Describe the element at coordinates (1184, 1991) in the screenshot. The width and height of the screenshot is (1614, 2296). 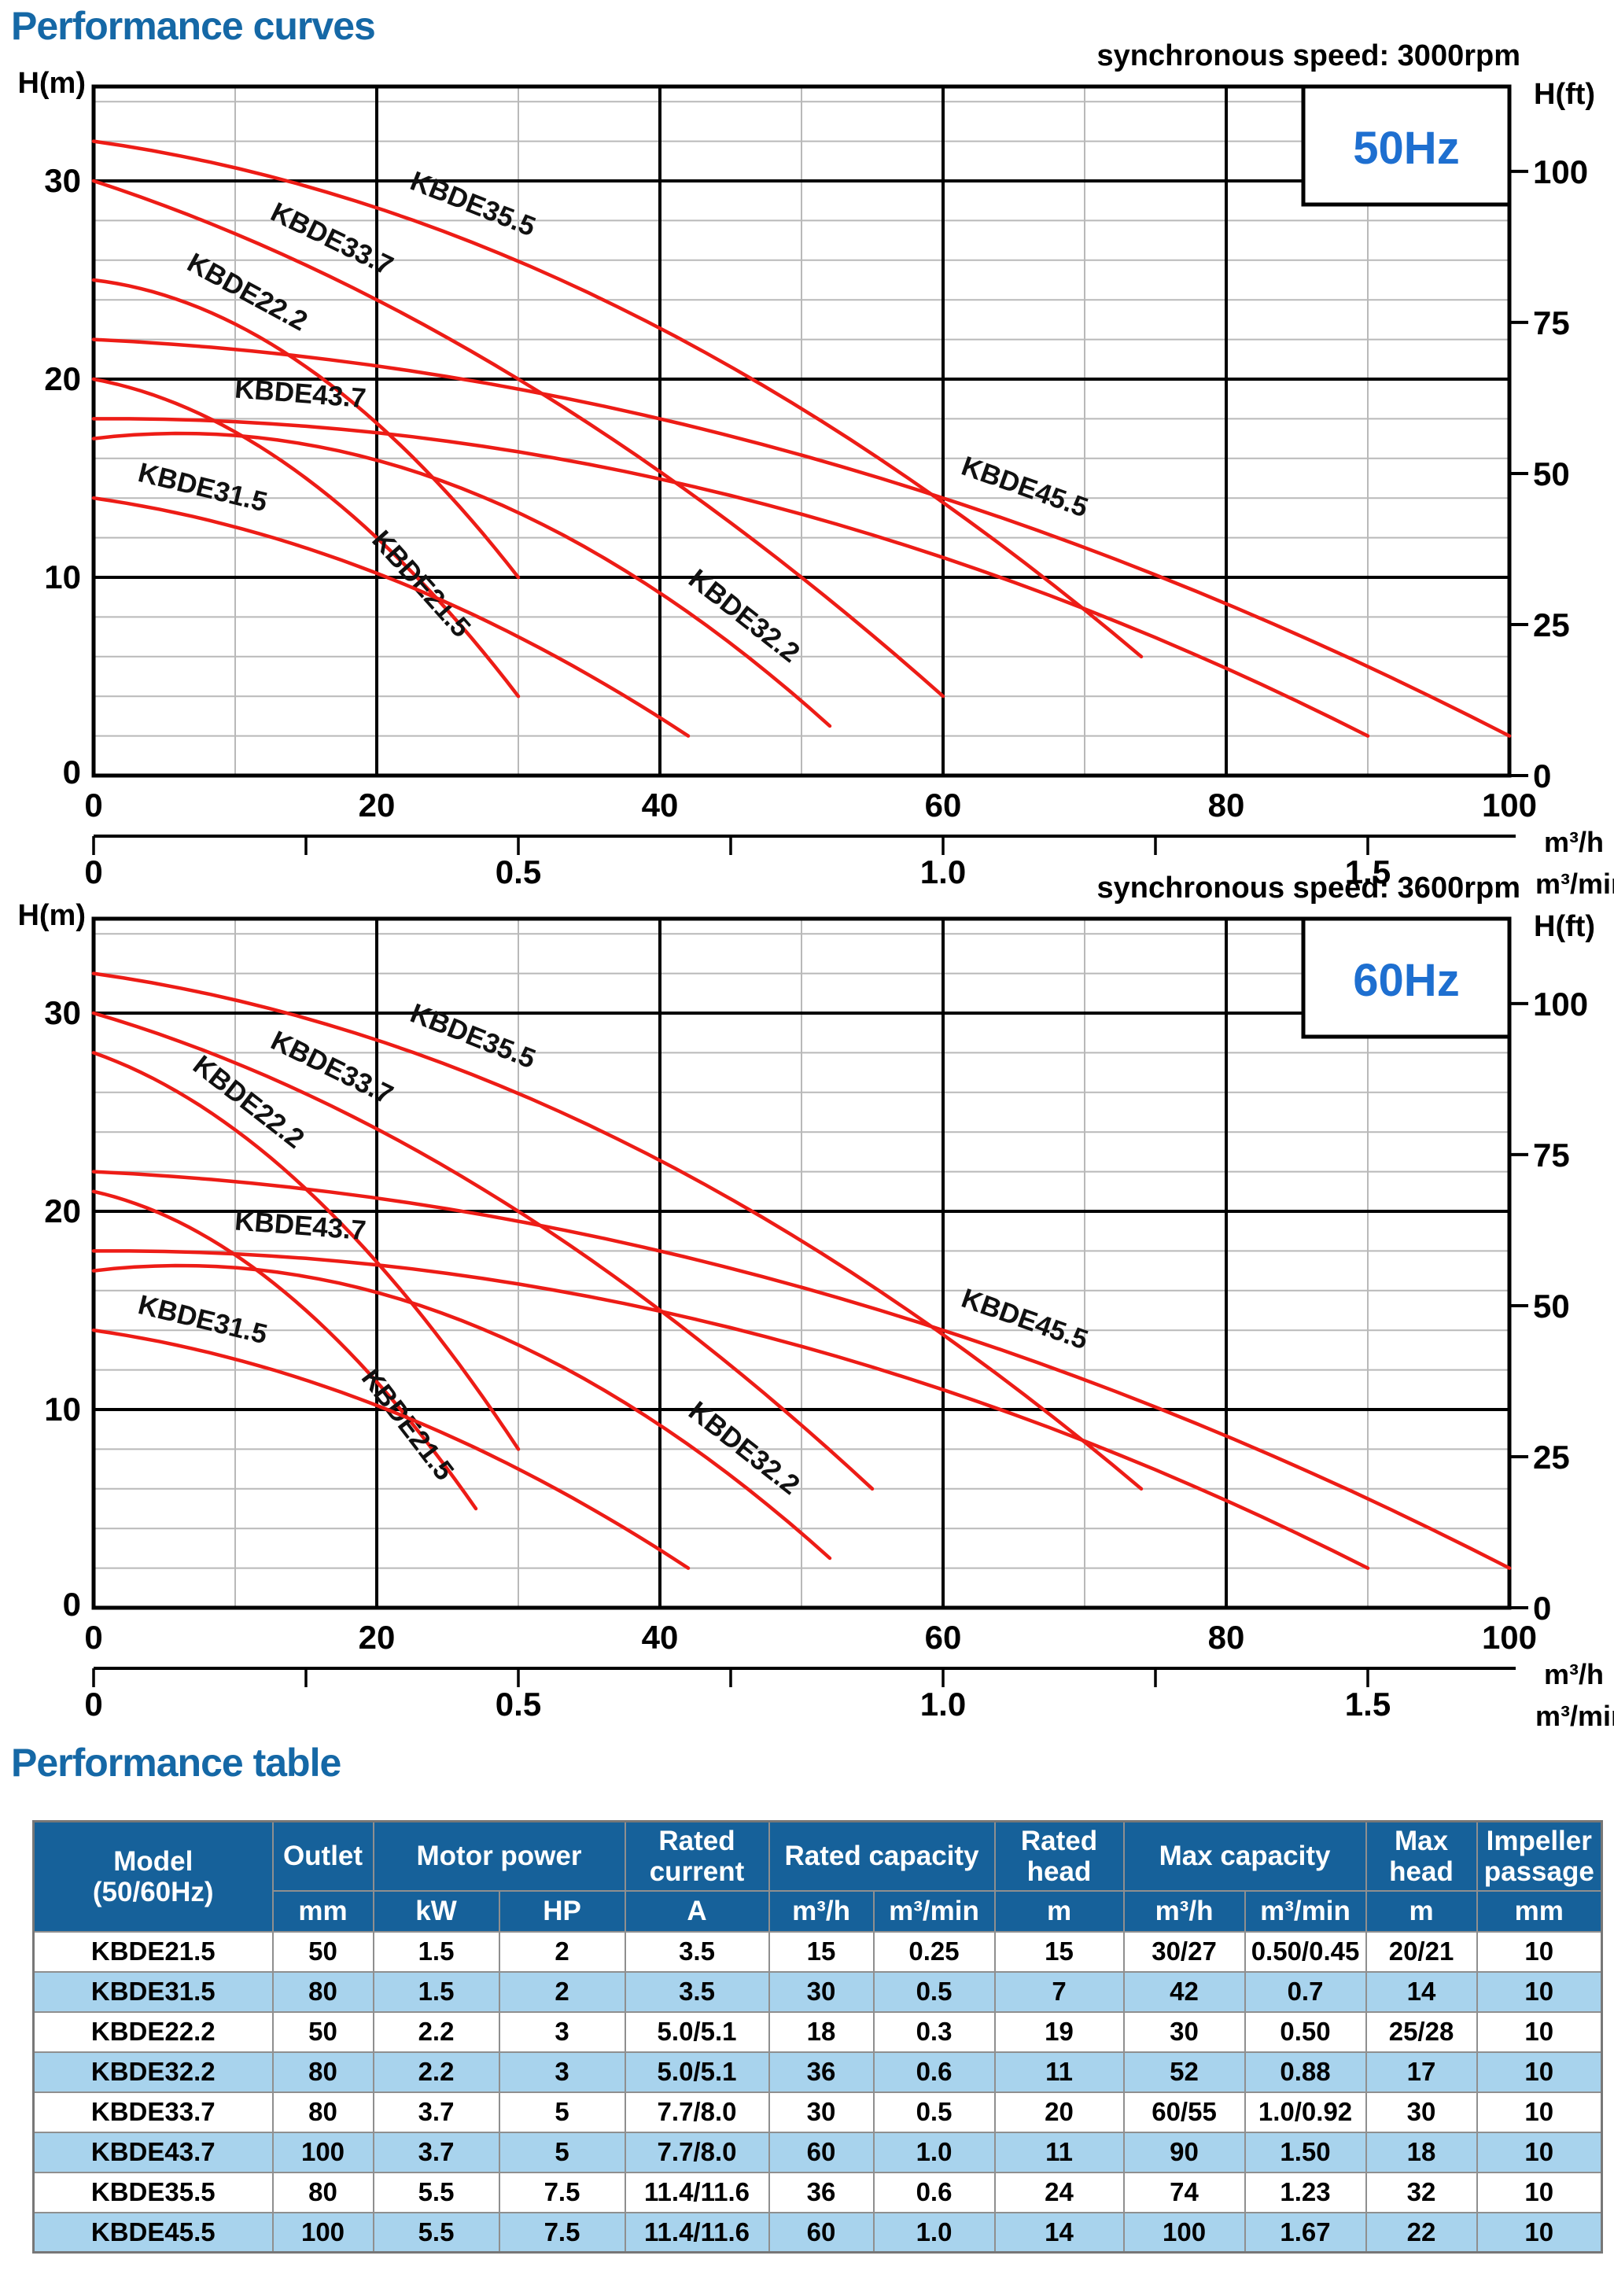
I see `table-cell: 42` at that location.